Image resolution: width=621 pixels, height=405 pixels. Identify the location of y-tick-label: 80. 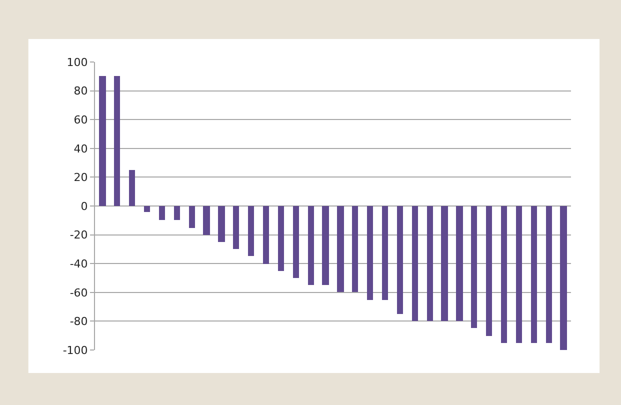
(81, 91).